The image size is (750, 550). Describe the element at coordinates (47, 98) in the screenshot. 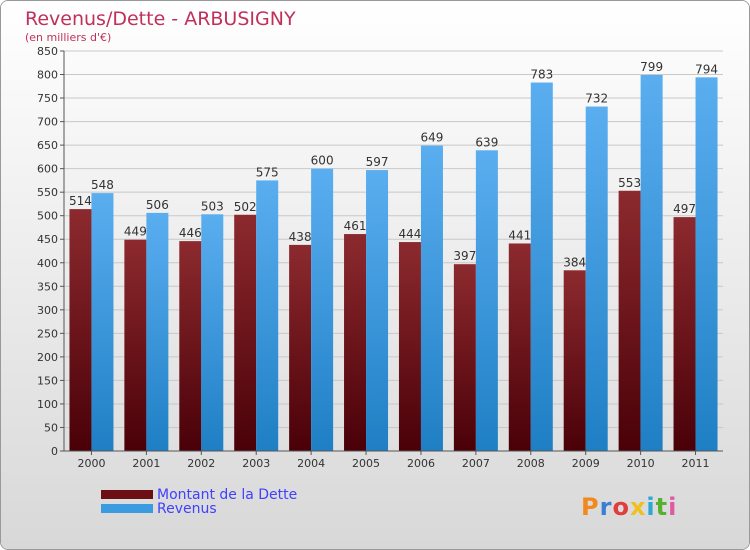

I see `y-tick-label: 750` at that location.